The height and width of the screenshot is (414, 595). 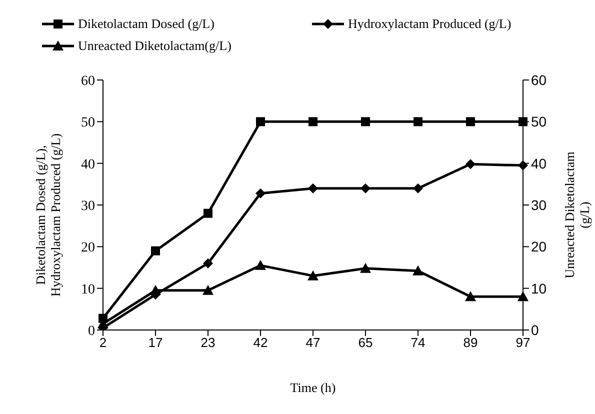 What do you see at coordinates (430, 24) in the screenshot?
I see `legend-label: Hydroxylactam Produced (g/L)` at bounding box center [430, 24].